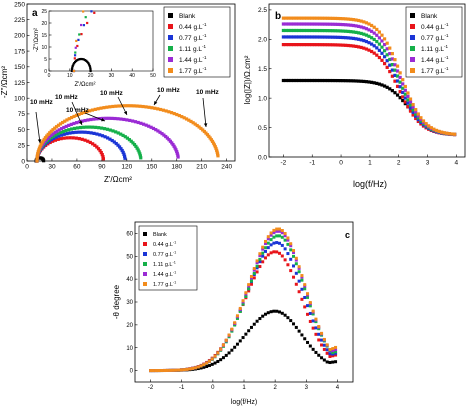  Describe the element at coordinates (412, 37) in the screenshot. I see `panel-b-legend-swatch` at that location.